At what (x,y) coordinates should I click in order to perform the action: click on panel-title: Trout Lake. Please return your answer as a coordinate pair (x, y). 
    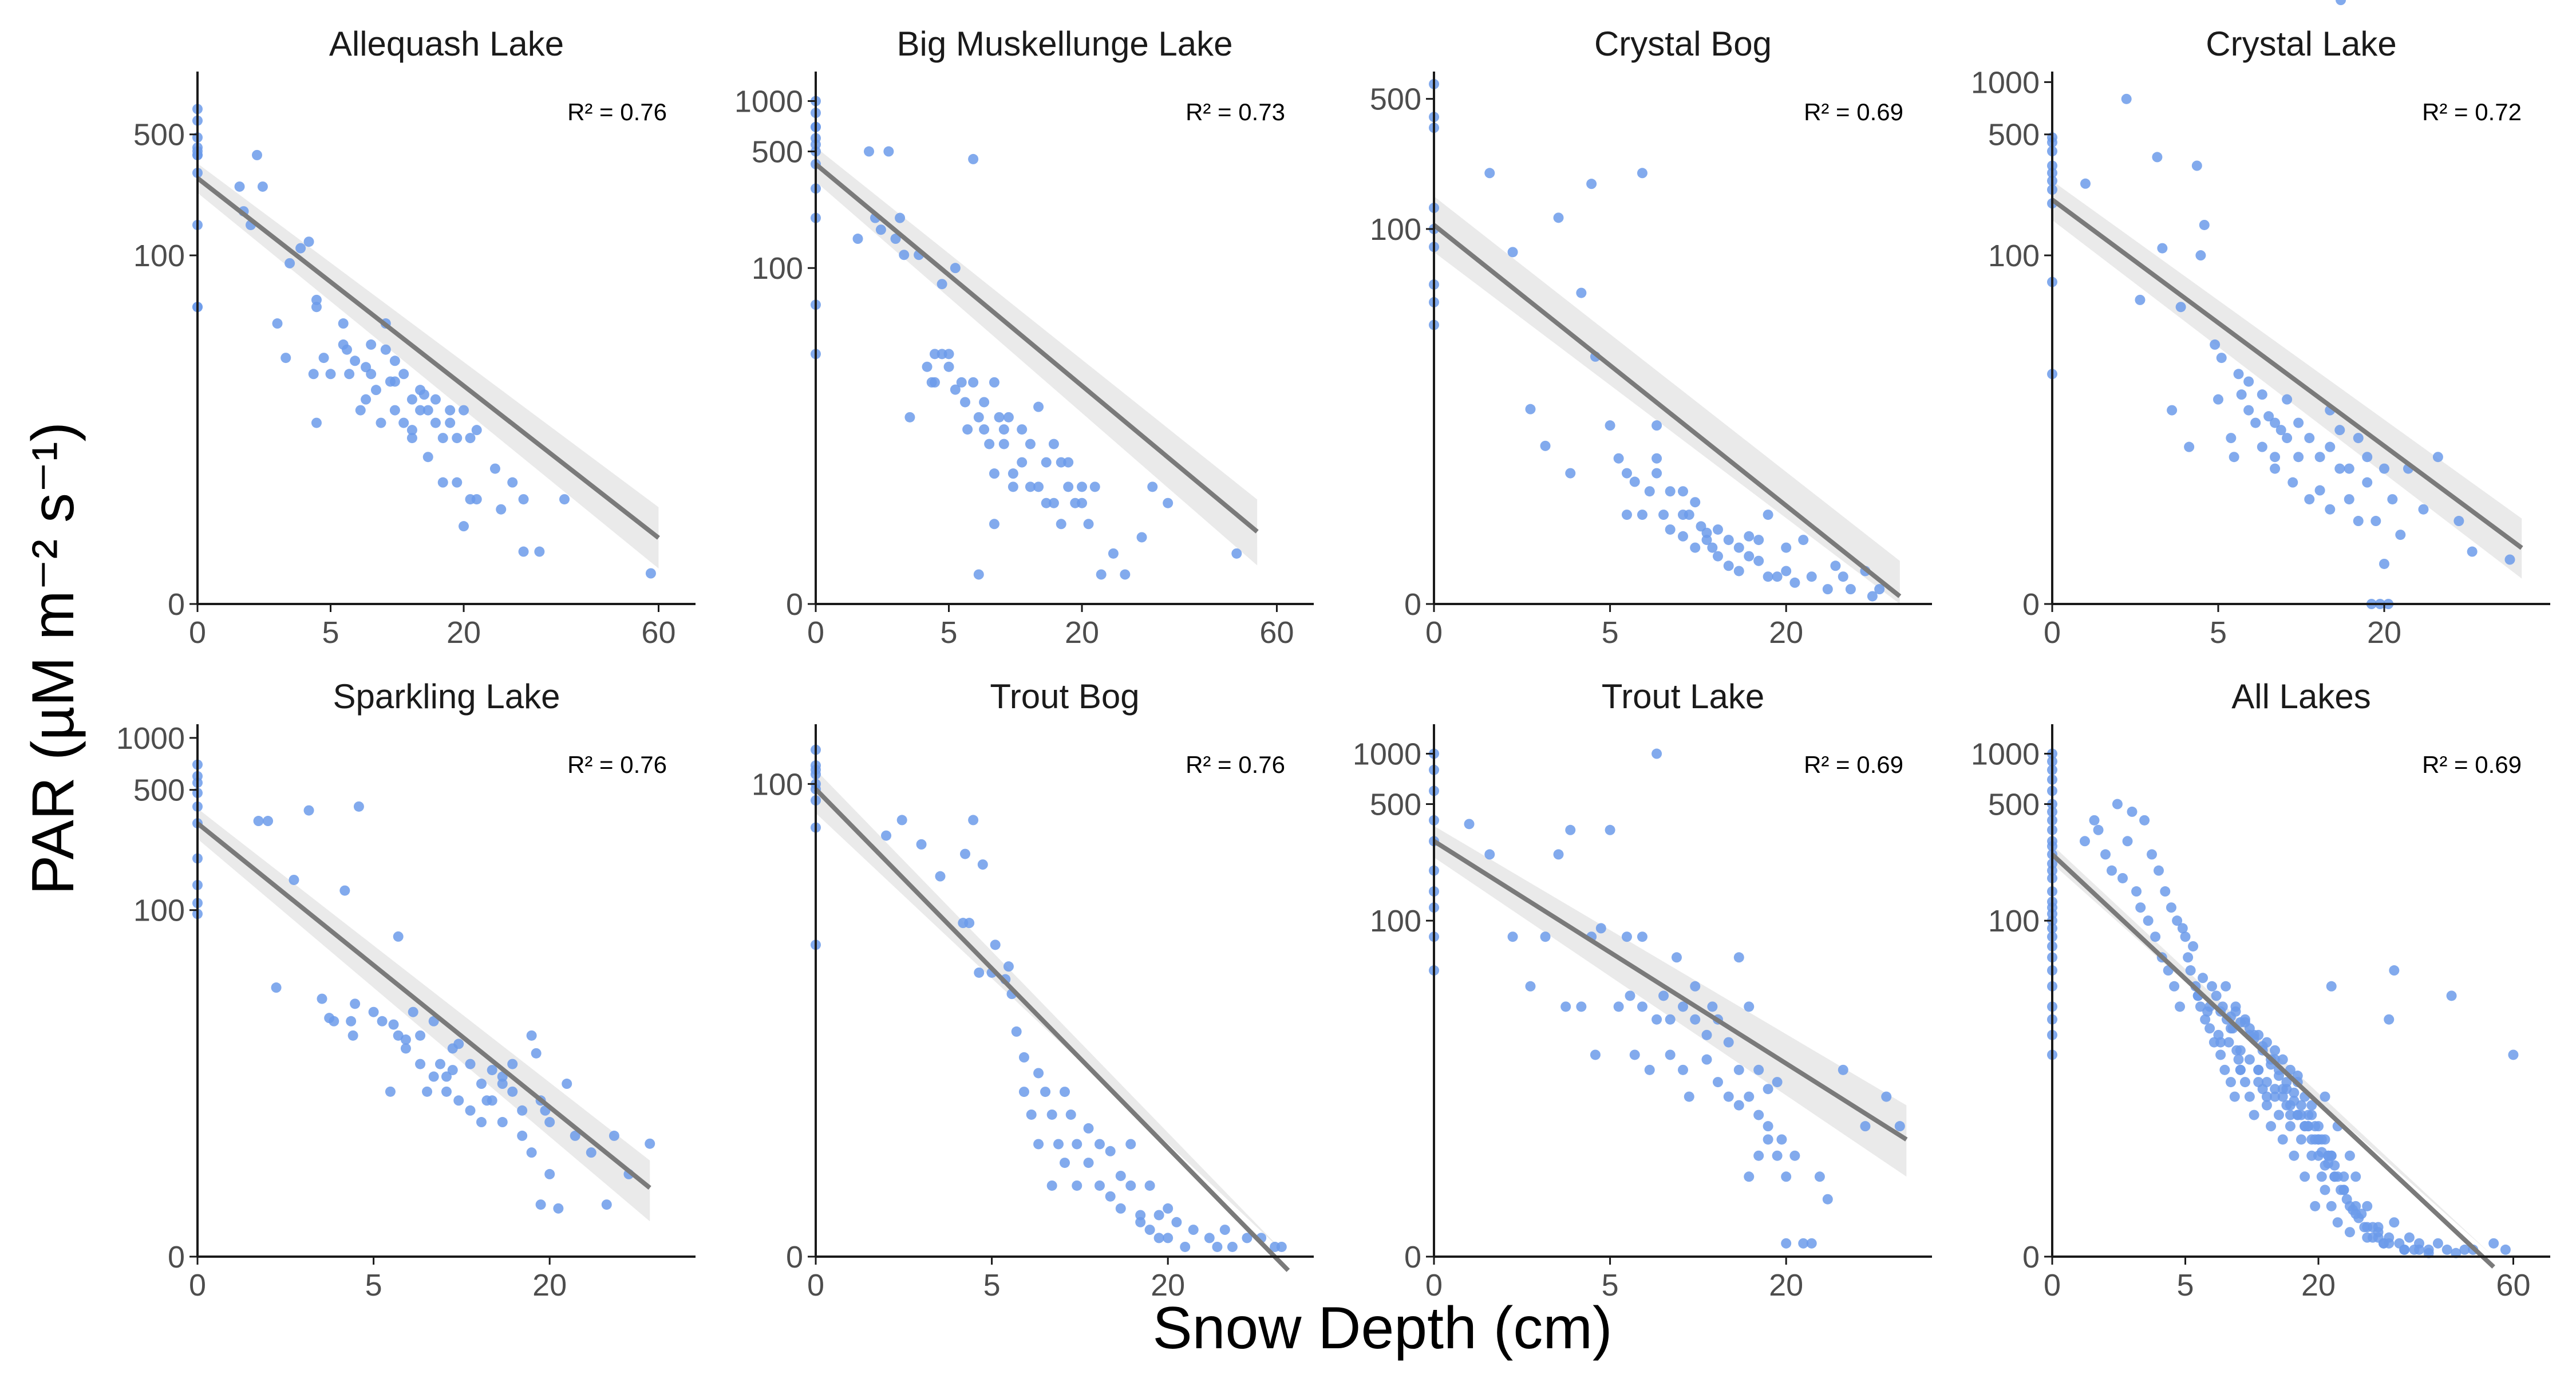
    Looking at the image, I should click on (1683, 697).